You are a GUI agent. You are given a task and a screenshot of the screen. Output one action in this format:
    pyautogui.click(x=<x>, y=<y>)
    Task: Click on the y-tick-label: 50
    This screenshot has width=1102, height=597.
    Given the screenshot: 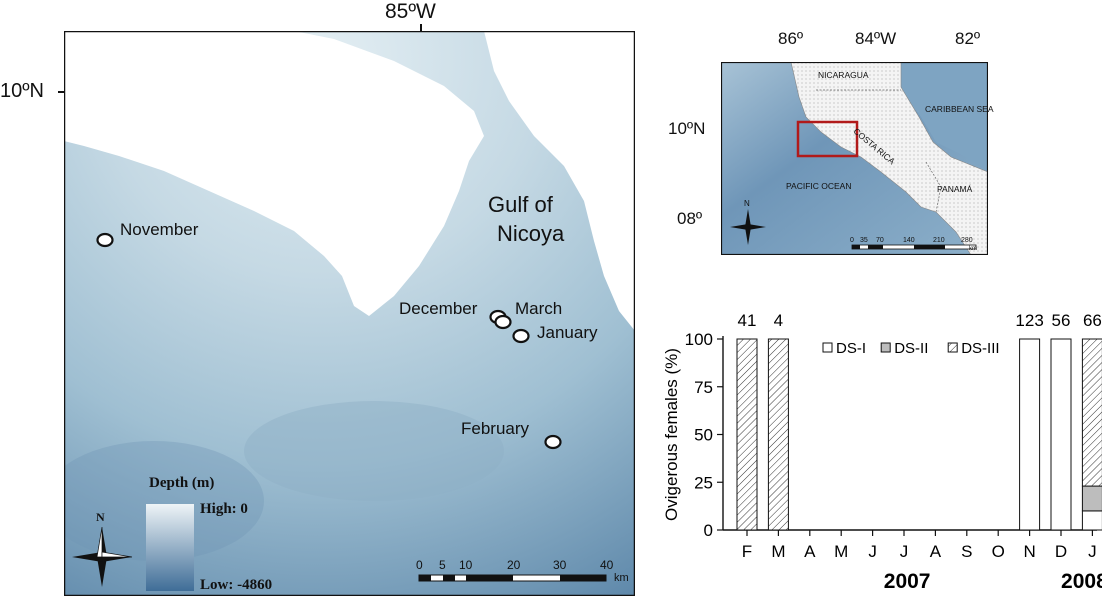 What is the action you would take?
    pyautogui.click(x=703, y=435)
    